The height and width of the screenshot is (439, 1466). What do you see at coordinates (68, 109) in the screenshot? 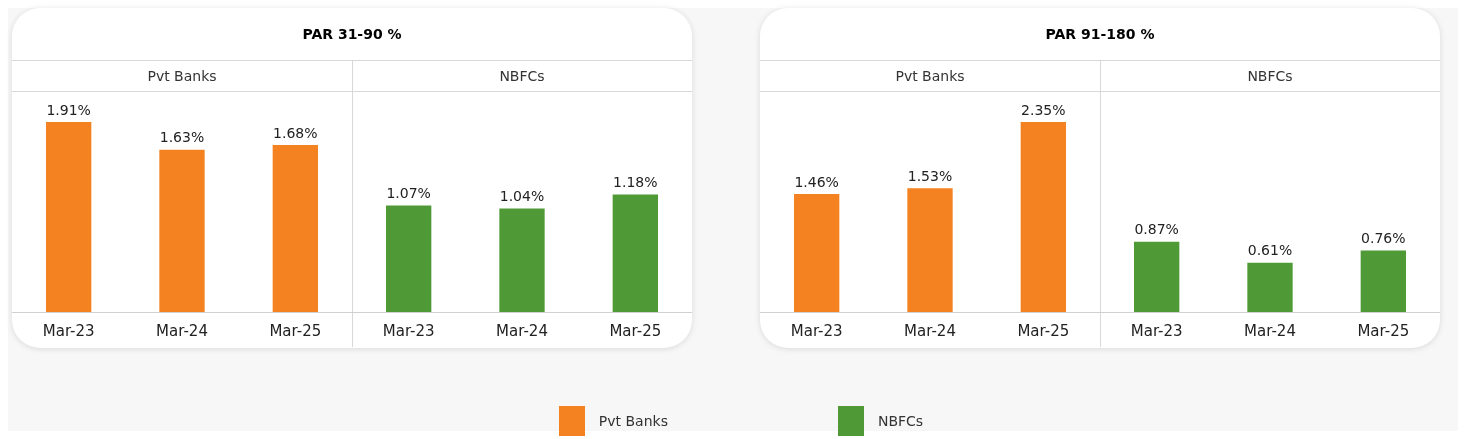
I see `data-label: 1.91%` at bounding box center [68, 109].